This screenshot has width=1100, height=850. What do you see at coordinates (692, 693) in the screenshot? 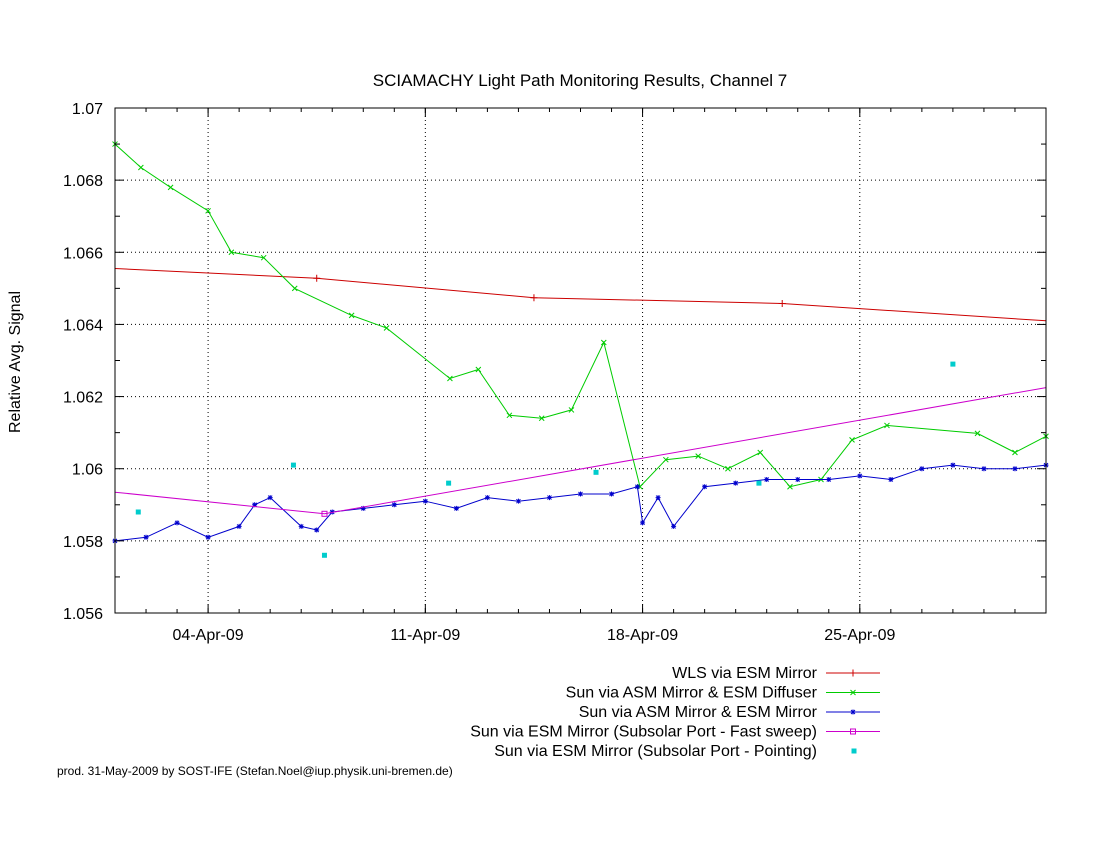
I see `legend-label: Sun via ASM Mirror & ESM Diffuser` at bounding box center [692, 693].